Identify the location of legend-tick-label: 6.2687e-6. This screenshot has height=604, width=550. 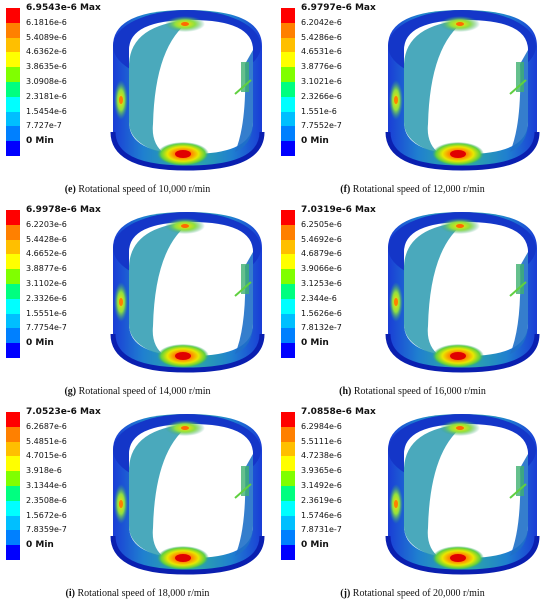
(46, 426).